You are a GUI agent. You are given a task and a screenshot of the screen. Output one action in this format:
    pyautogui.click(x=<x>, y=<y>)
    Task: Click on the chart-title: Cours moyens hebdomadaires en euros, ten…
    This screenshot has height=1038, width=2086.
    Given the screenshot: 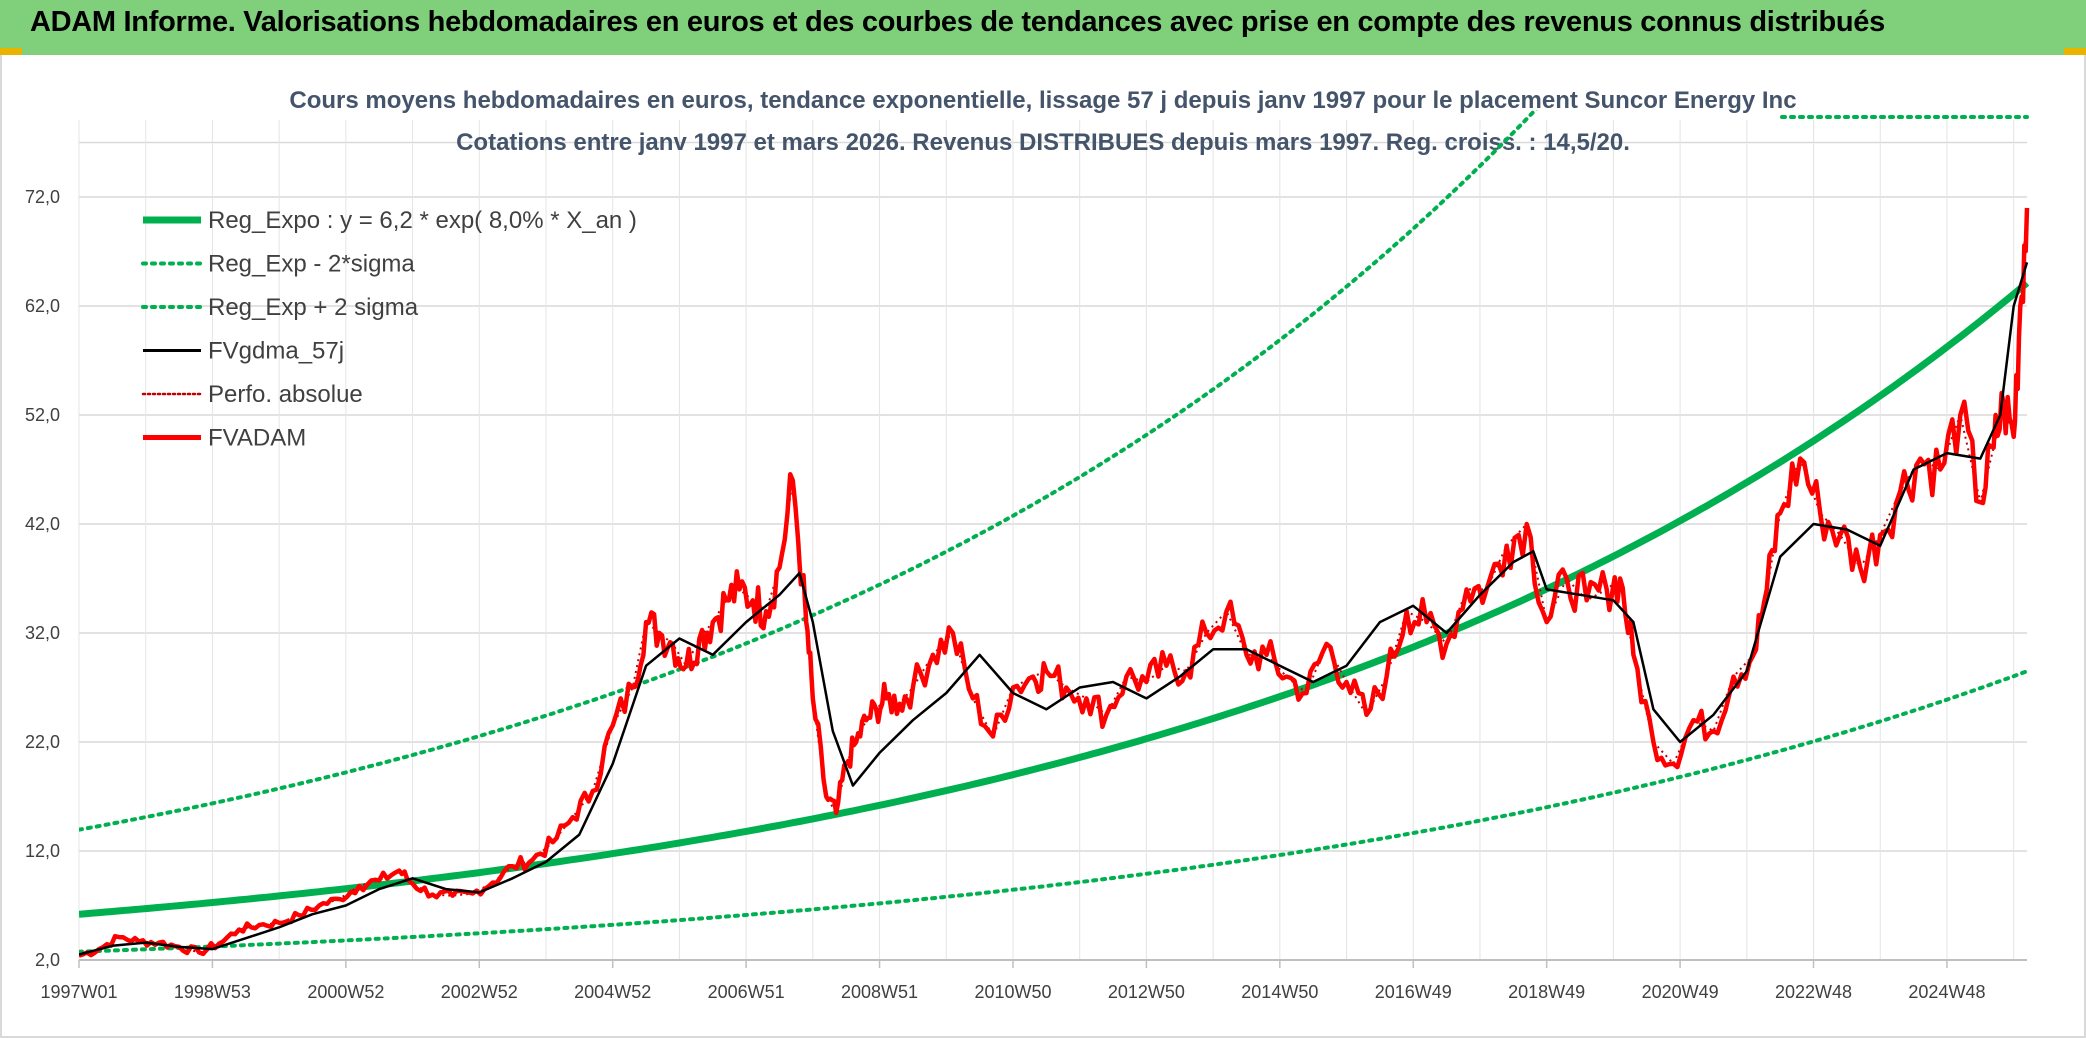 What is the action you would take?
    pyautogui.click(x=1042, y=100)
    